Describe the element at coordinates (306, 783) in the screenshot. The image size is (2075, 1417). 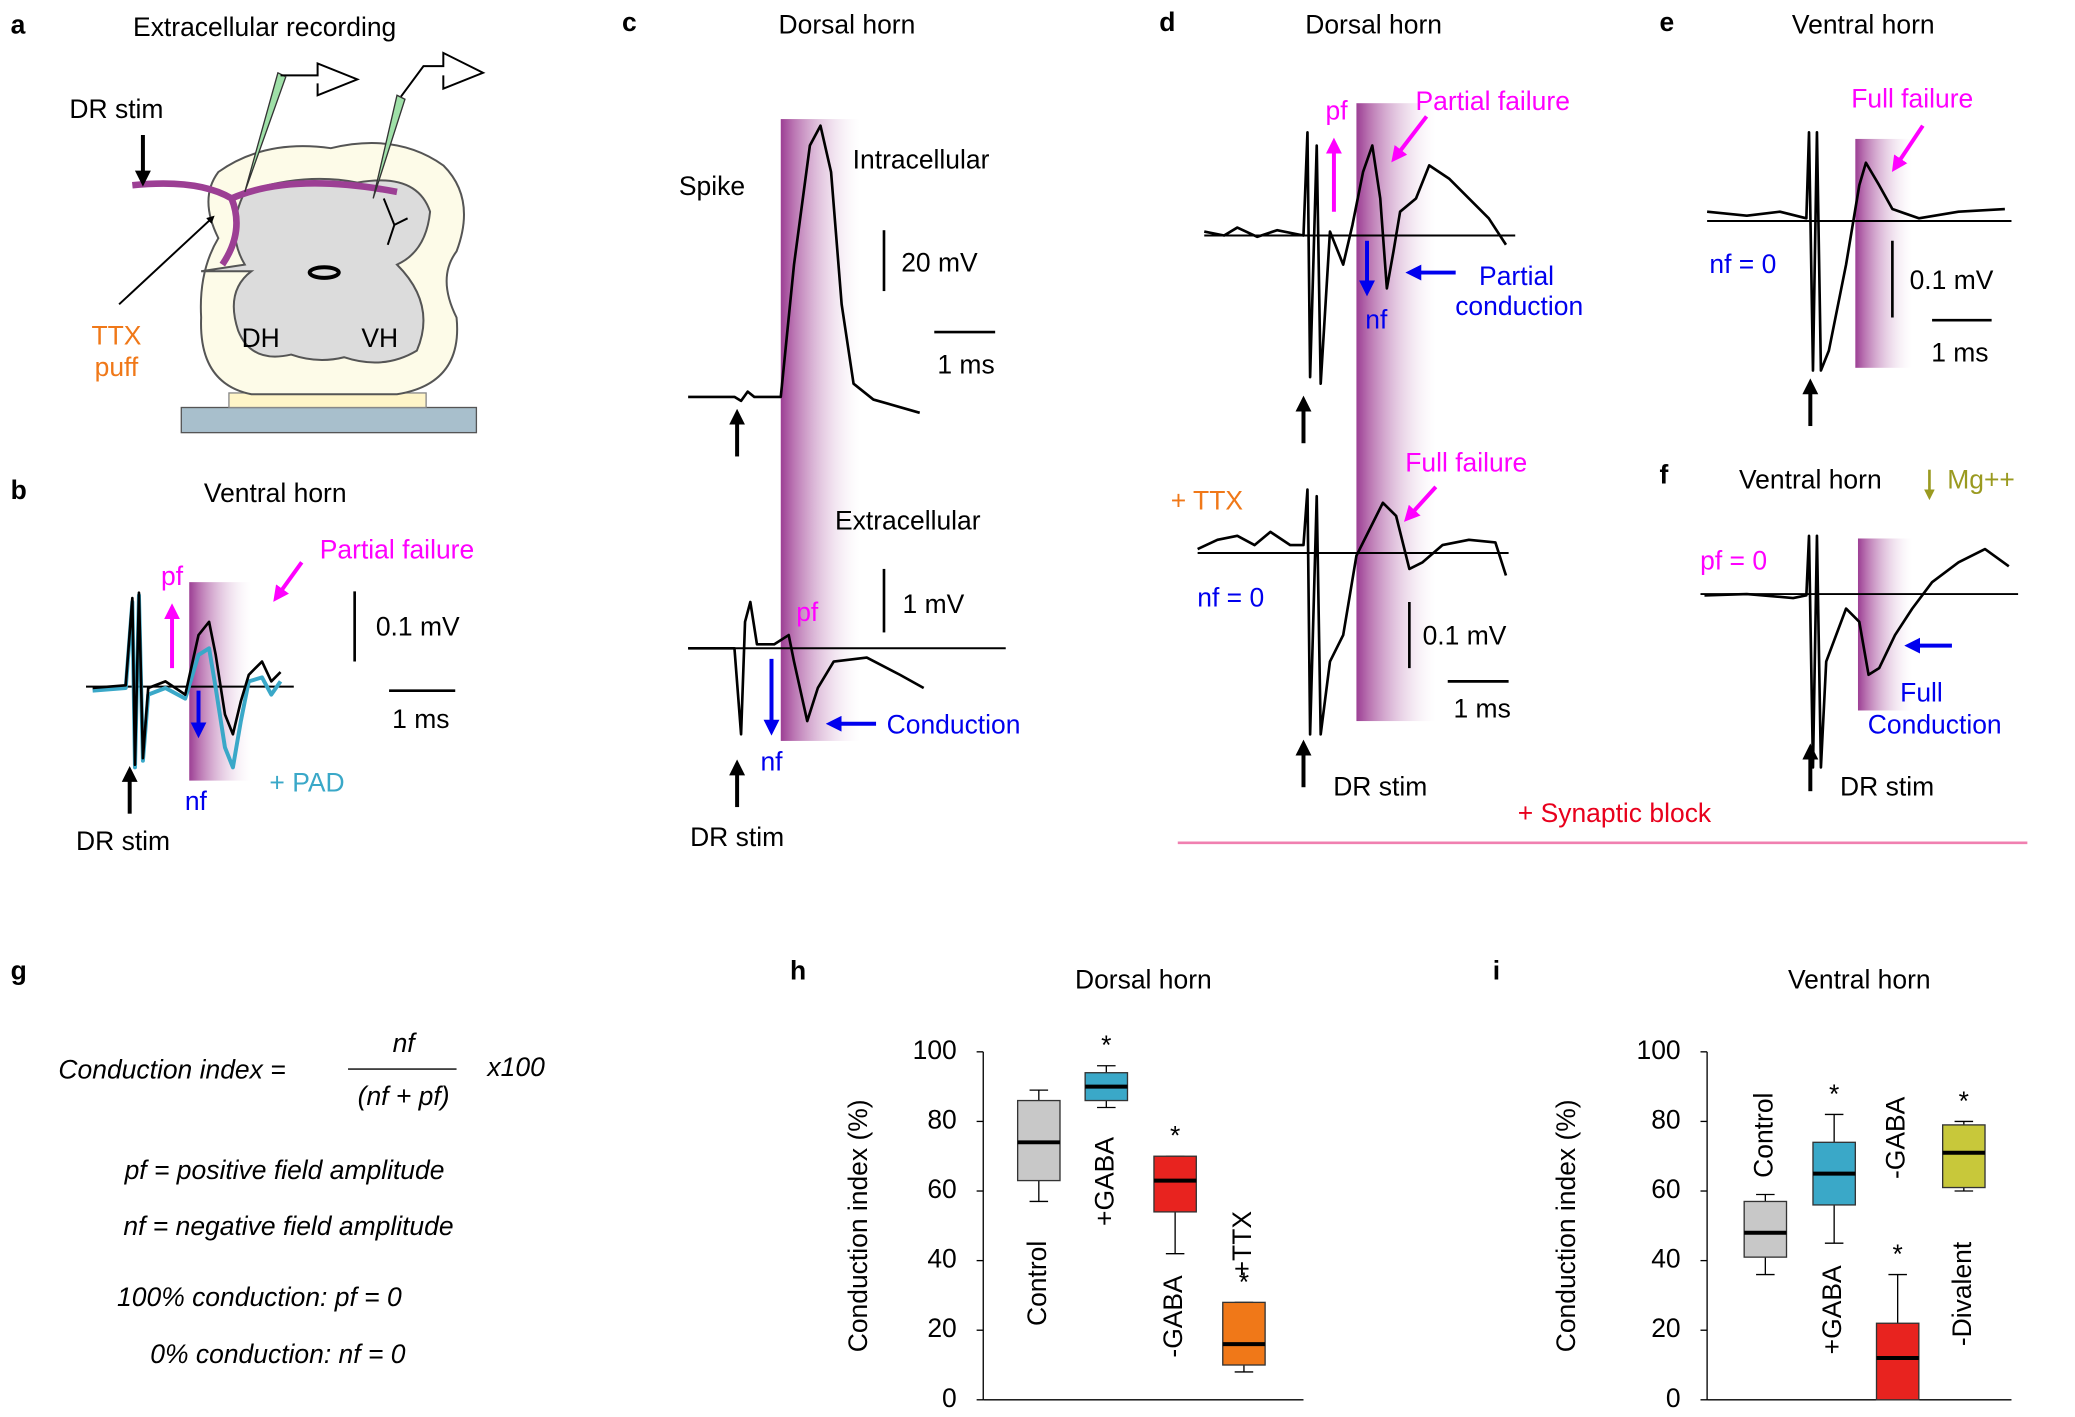
I see `pad: + PAD` at that location.